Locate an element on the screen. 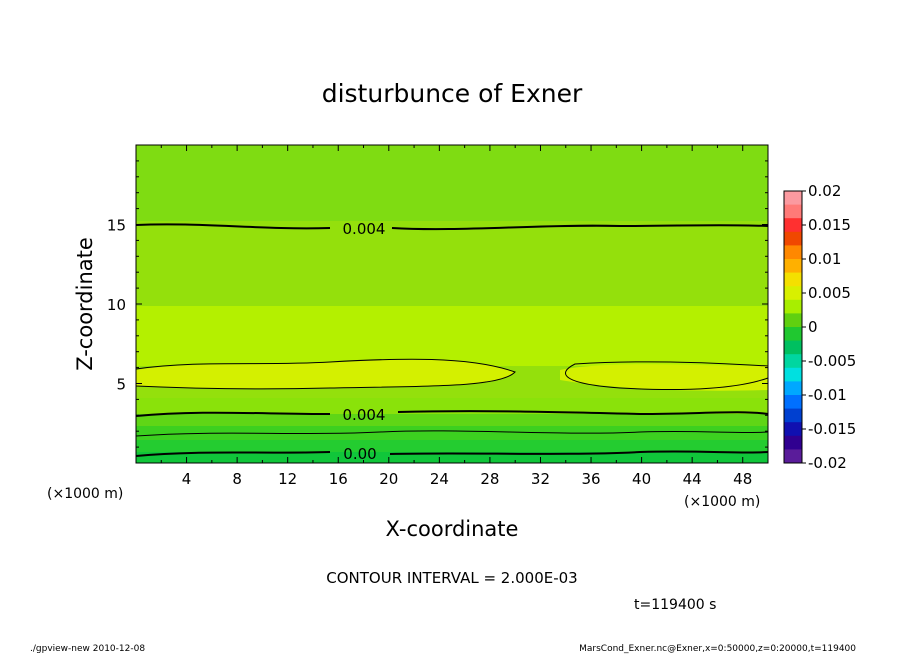  colorbar-tick-label: -0.005 is located at coordinates (832, 361).